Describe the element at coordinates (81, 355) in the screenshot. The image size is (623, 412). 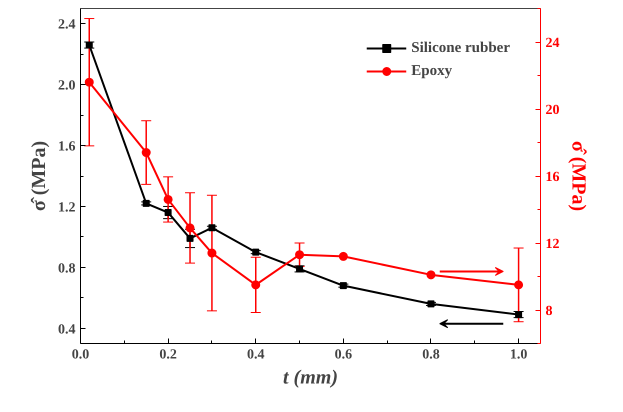
I see `x-tick-label: 0.0` at that location.